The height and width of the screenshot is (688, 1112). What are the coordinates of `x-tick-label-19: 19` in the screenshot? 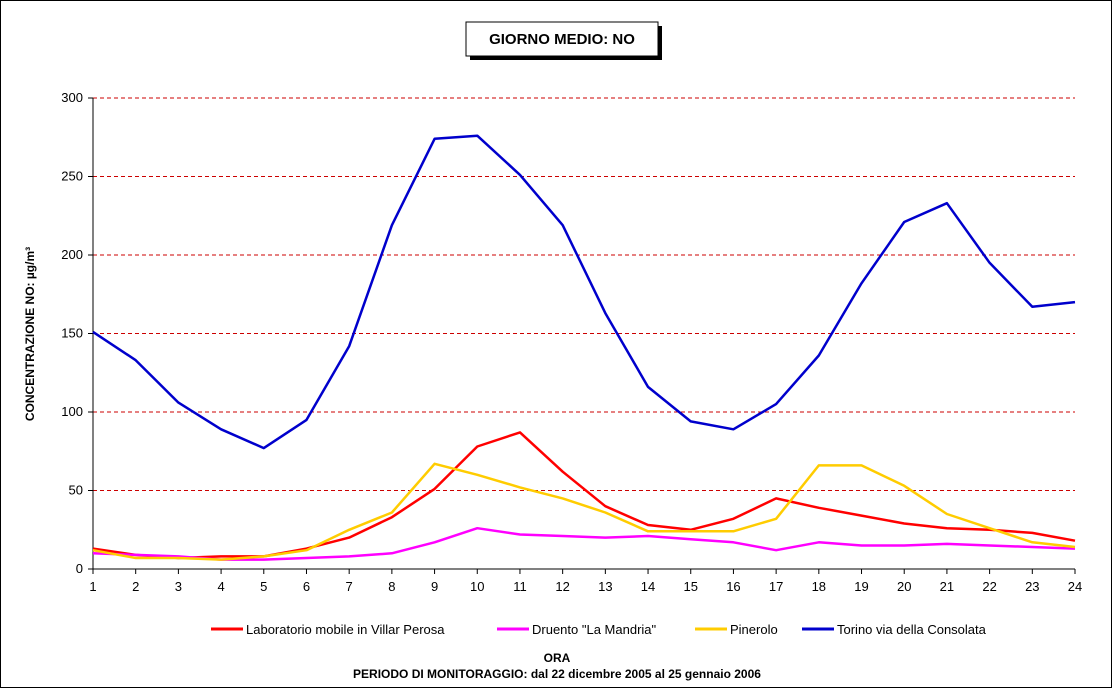 It's located at (861, 586).